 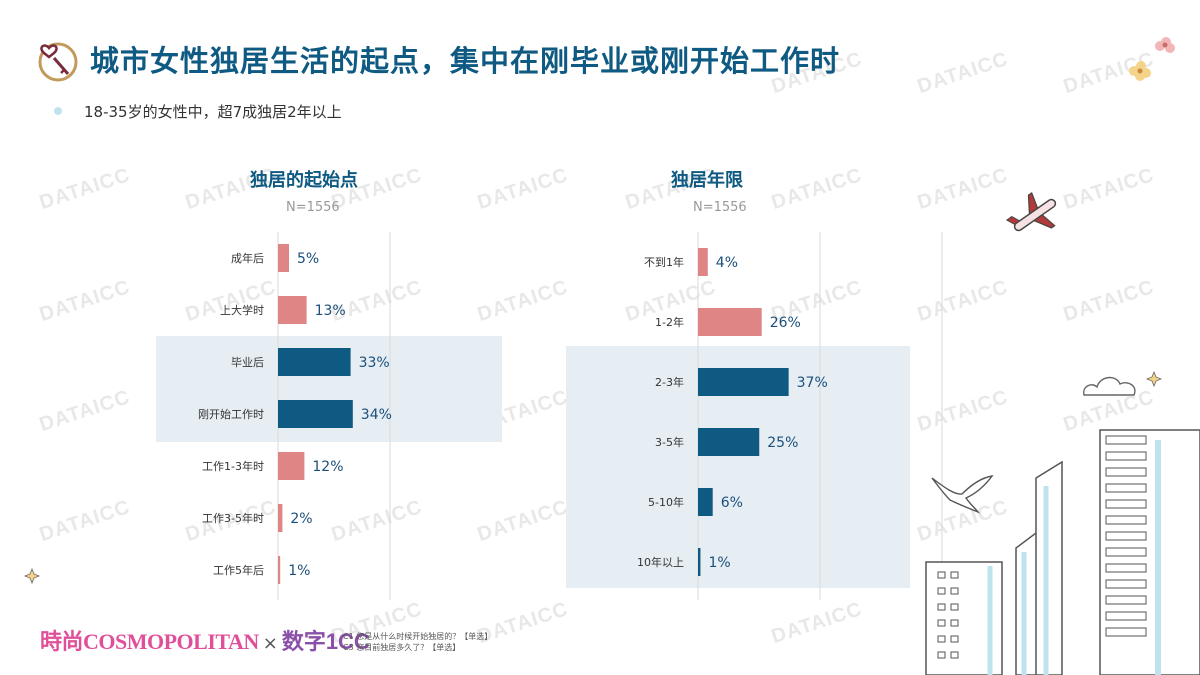 I want to click on category-label: 3-5年, so click(x=669, y=442).